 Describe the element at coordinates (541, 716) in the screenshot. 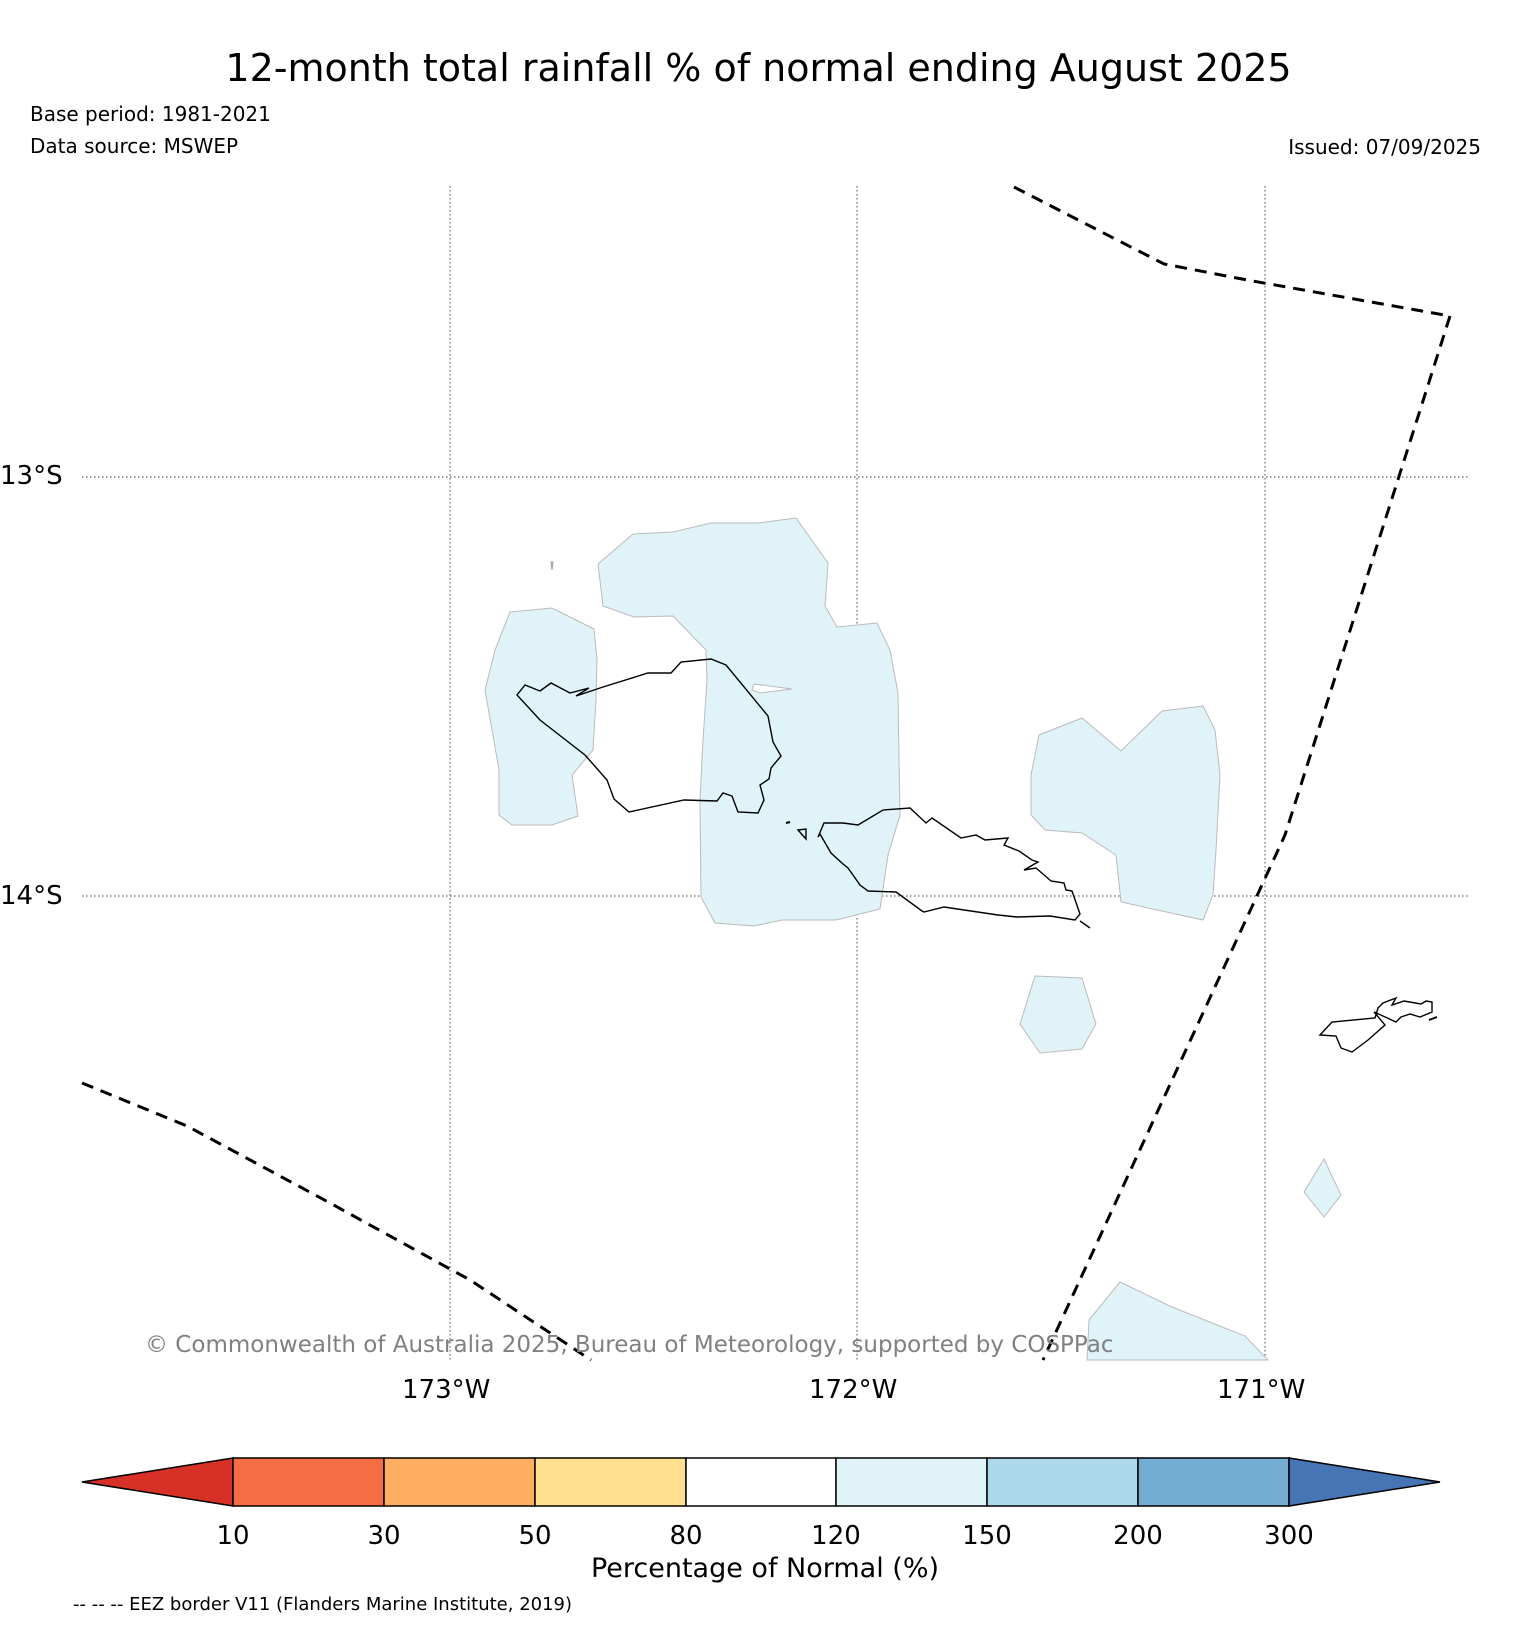

I see `anomaly-area-west` at that location.